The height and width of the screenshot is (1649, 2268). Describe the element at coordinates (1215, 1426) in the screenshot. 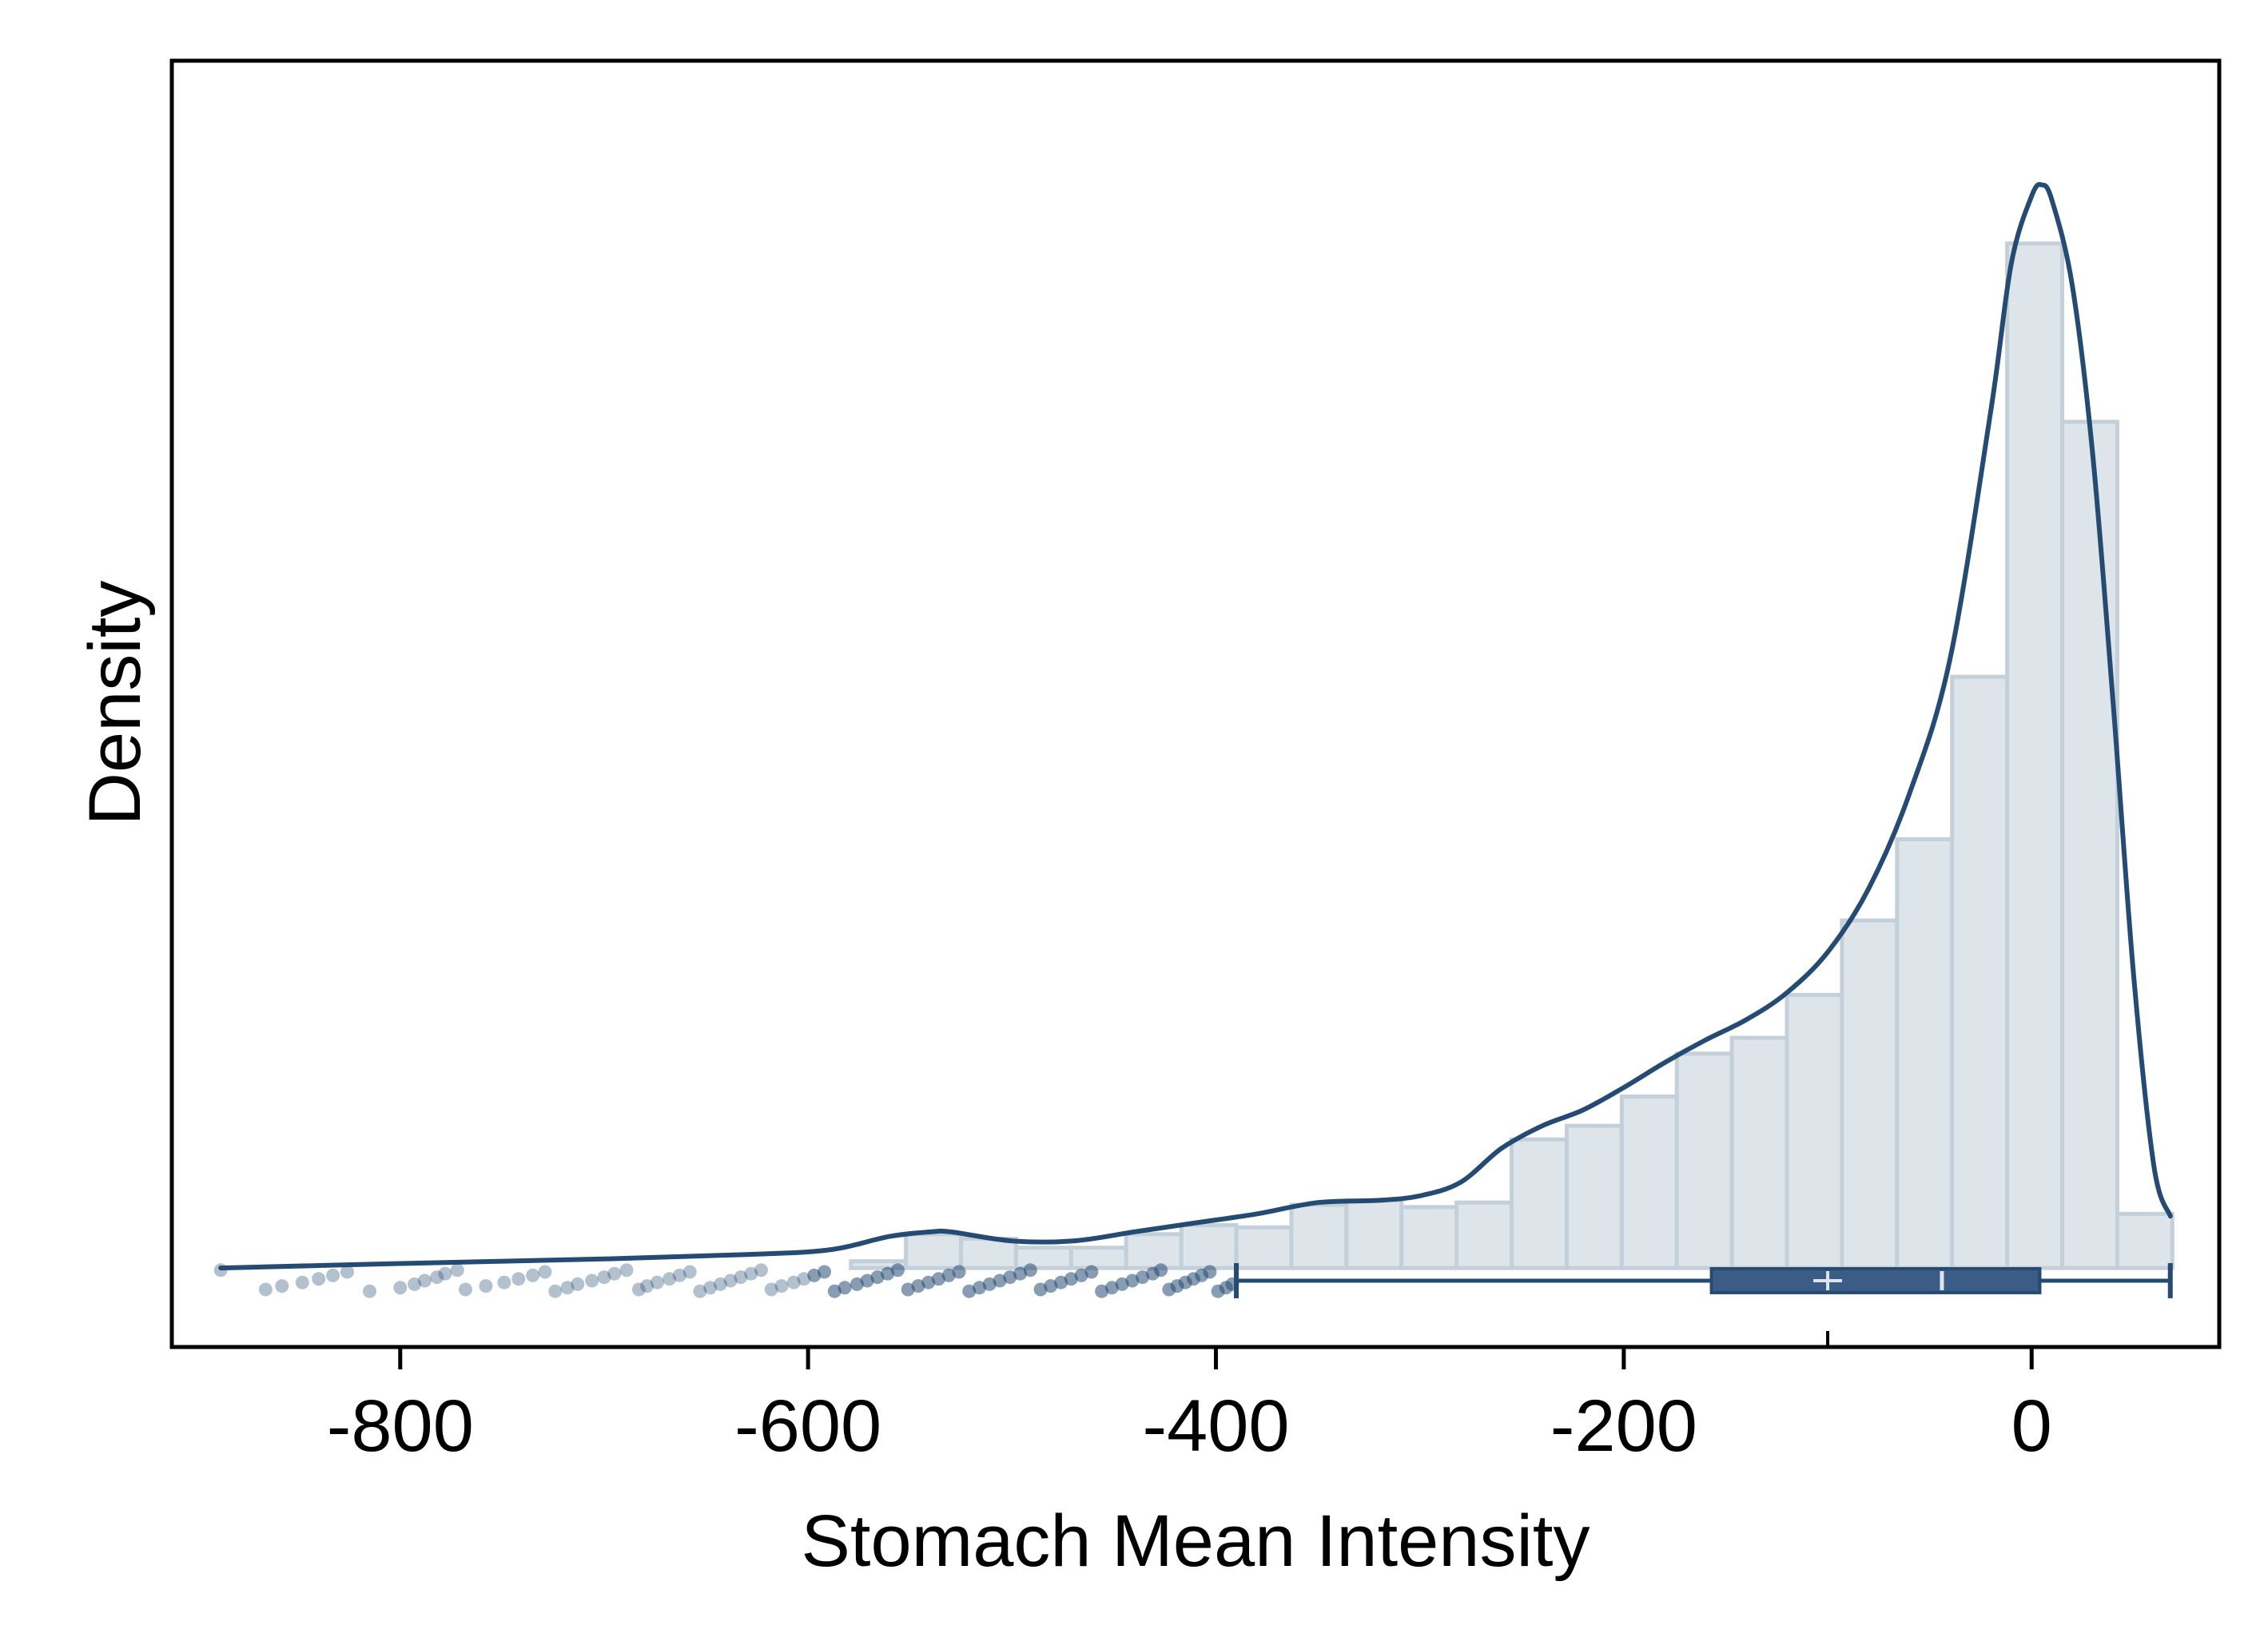

I see `x-tick-label-2: -400` at that location.